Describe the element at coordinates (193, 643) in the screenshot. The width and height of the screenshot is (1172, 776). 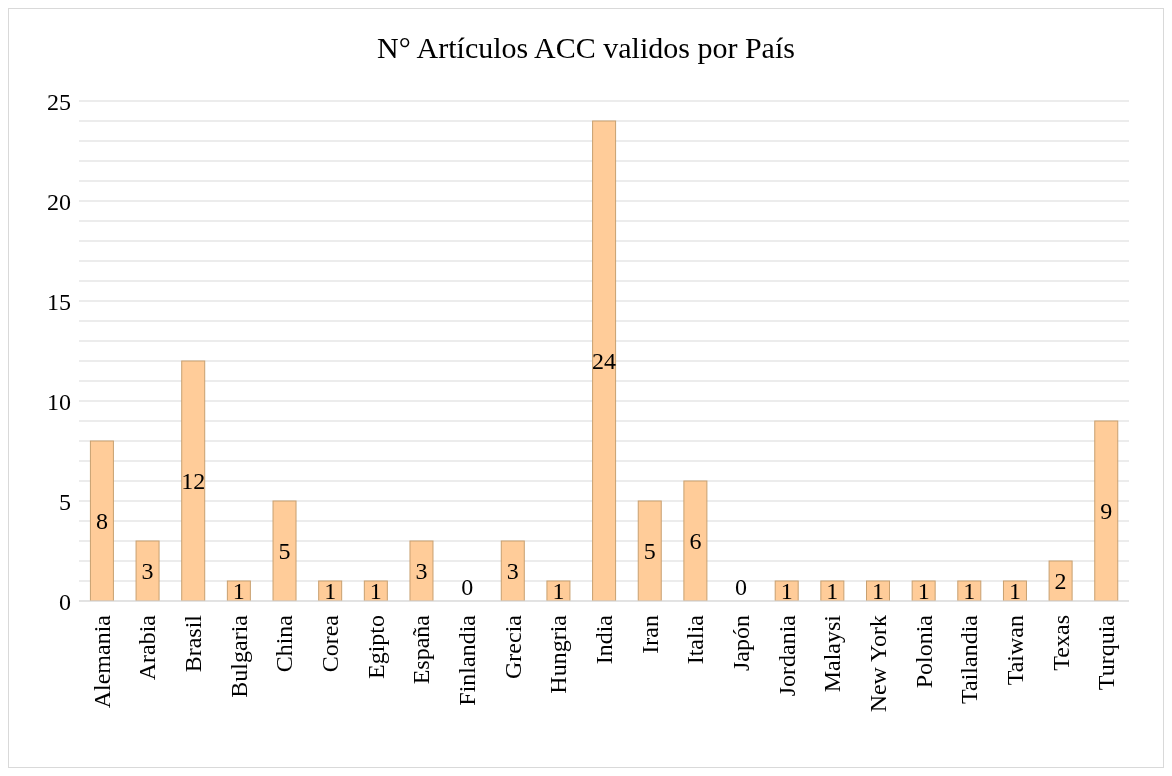
I see `x-tick-label: Brasil` at that location.